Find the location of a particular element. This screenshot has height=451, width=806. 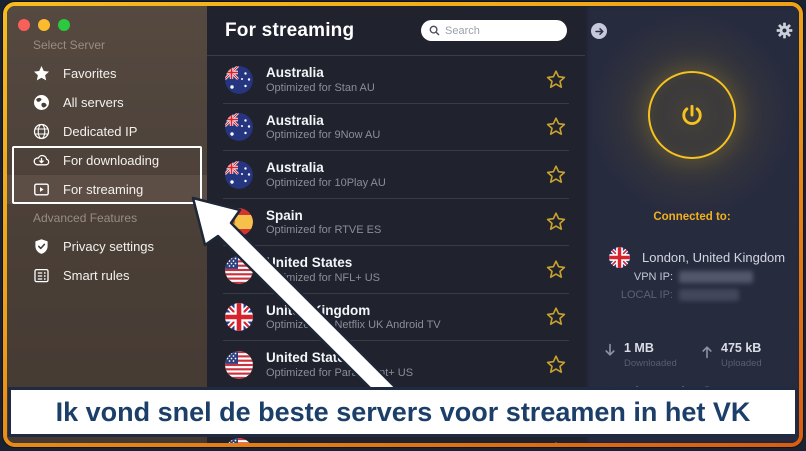

collapse-panel-button is located at coordinates (599, 31).